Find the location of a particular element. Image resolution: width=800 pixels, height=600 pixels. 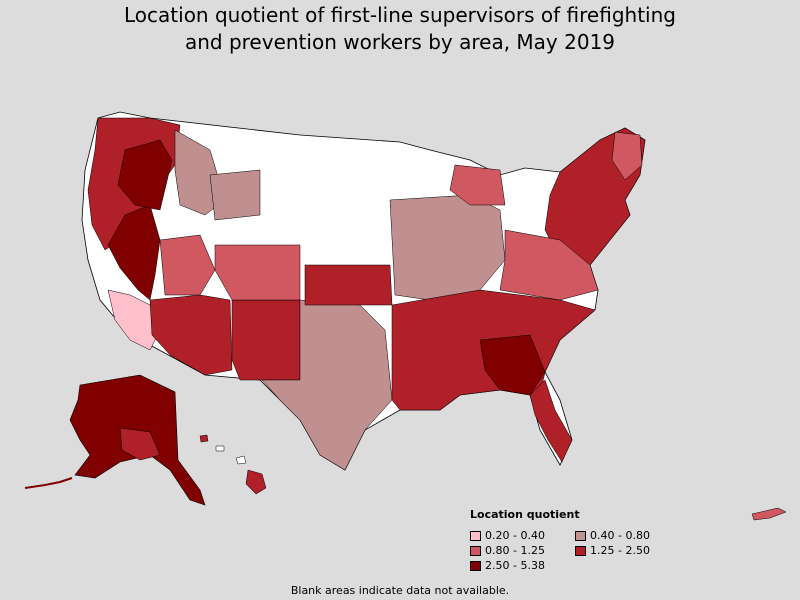

map-title-line-2: and prevention workers by area, May 2019 is located at coordinates (400, 42).